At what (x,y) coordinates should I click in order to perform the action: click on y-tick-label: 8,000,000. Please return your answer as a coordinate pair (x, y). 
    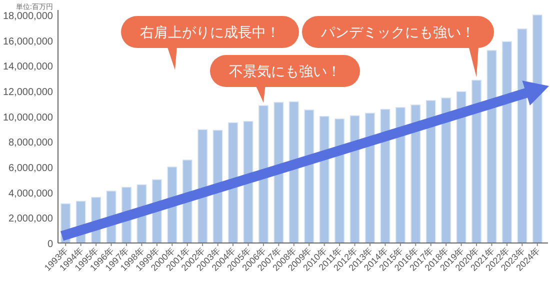
    Looking at the image, I should click on (31, 143).